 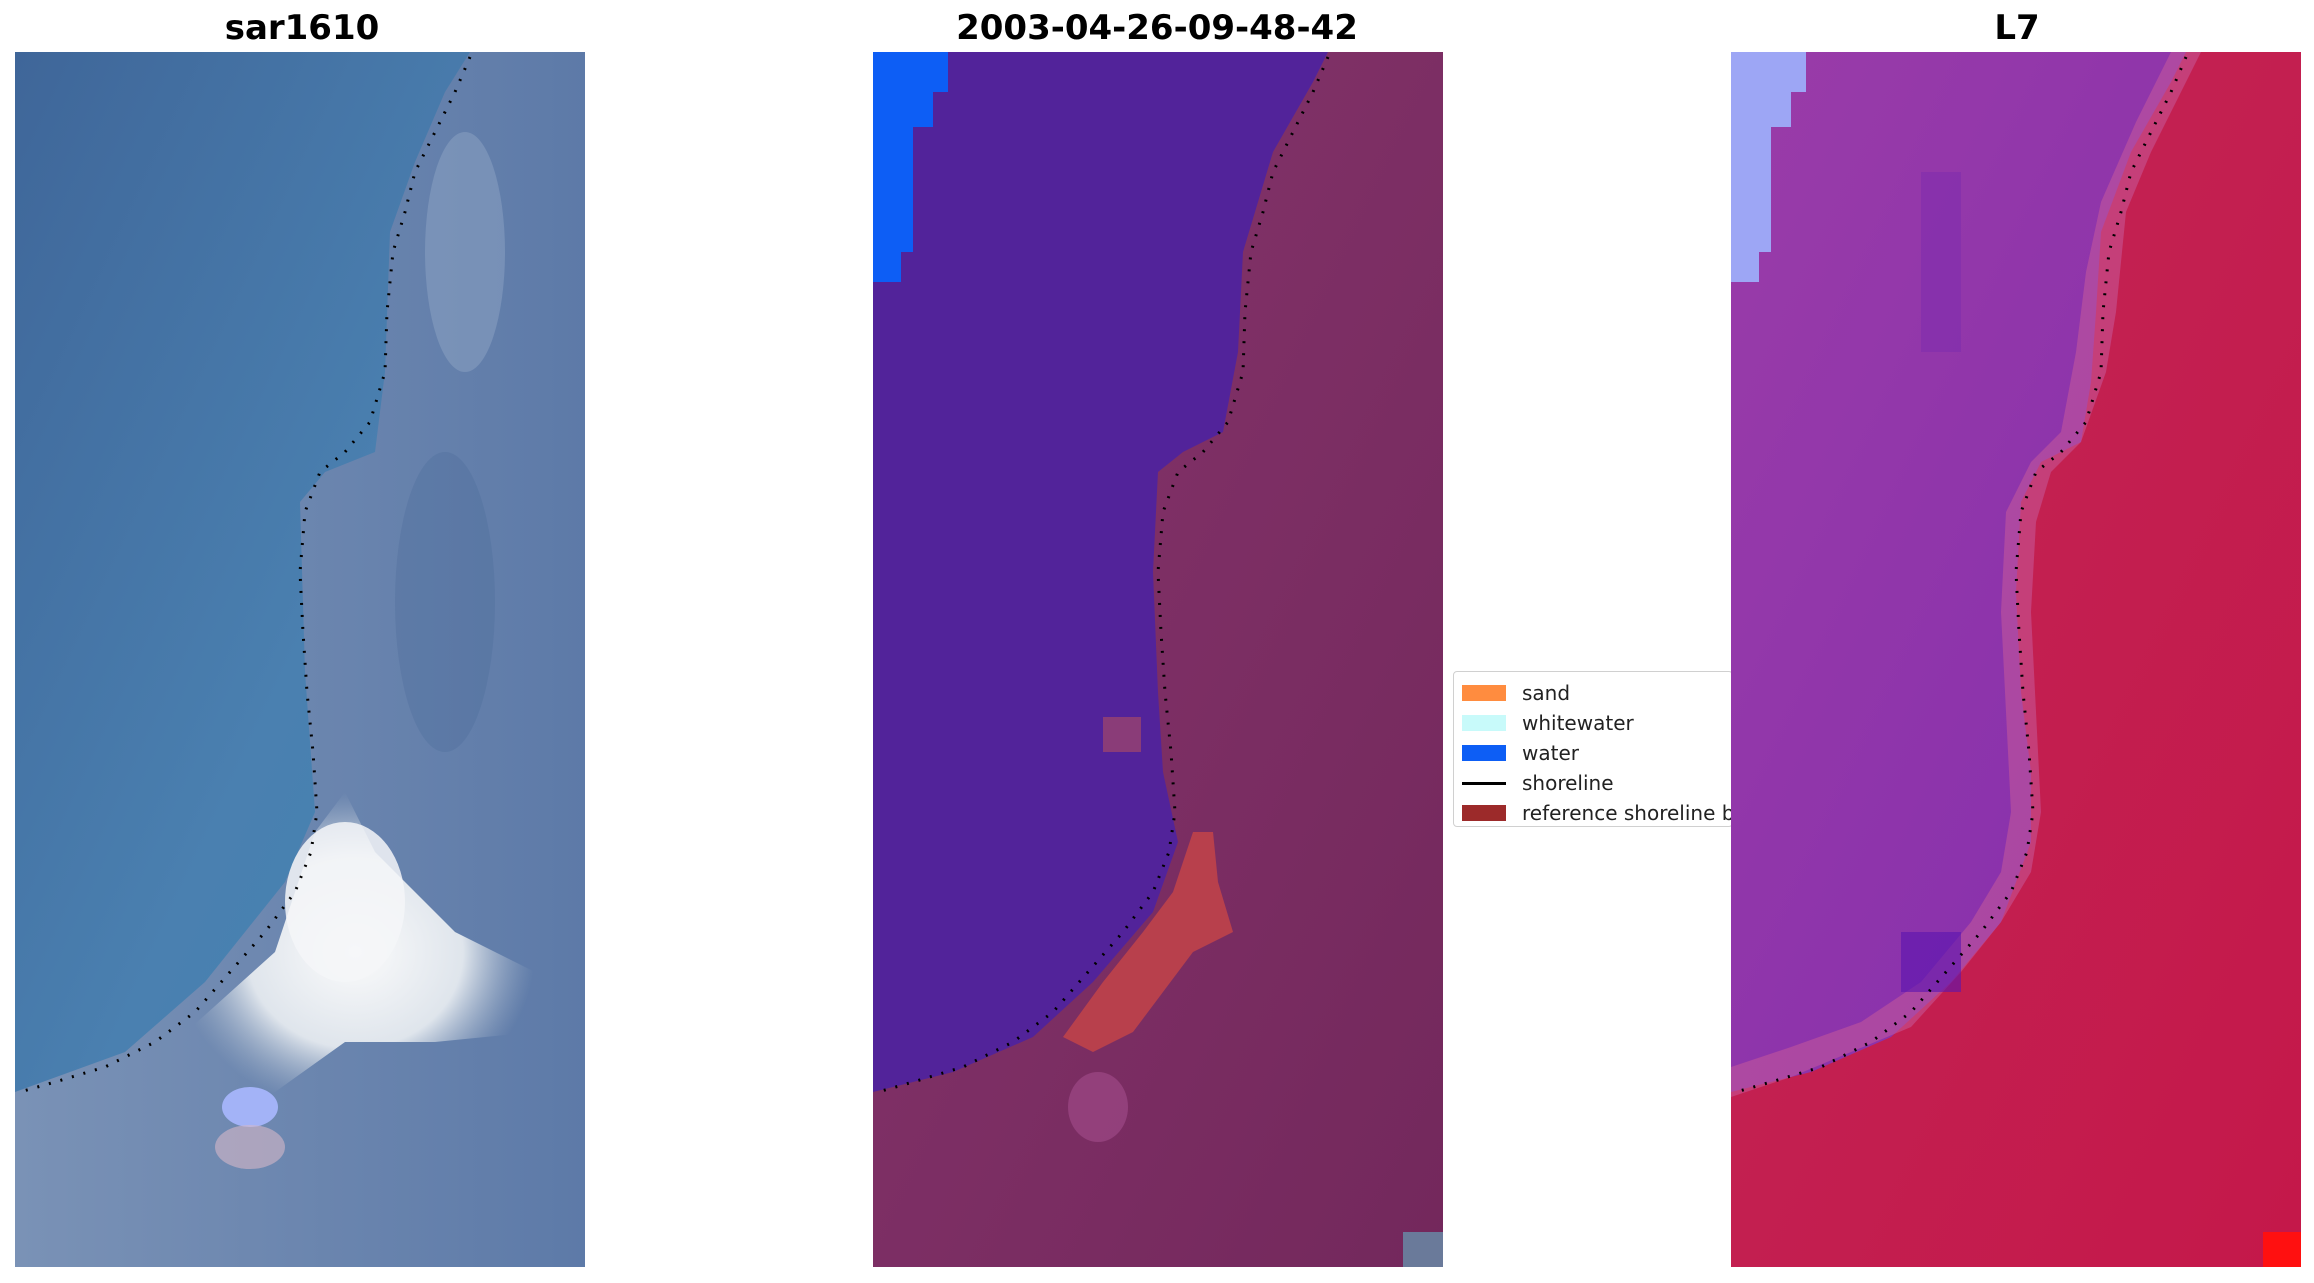 I want to click on legend-label-sand: sand, so click(x=1546, y=693).